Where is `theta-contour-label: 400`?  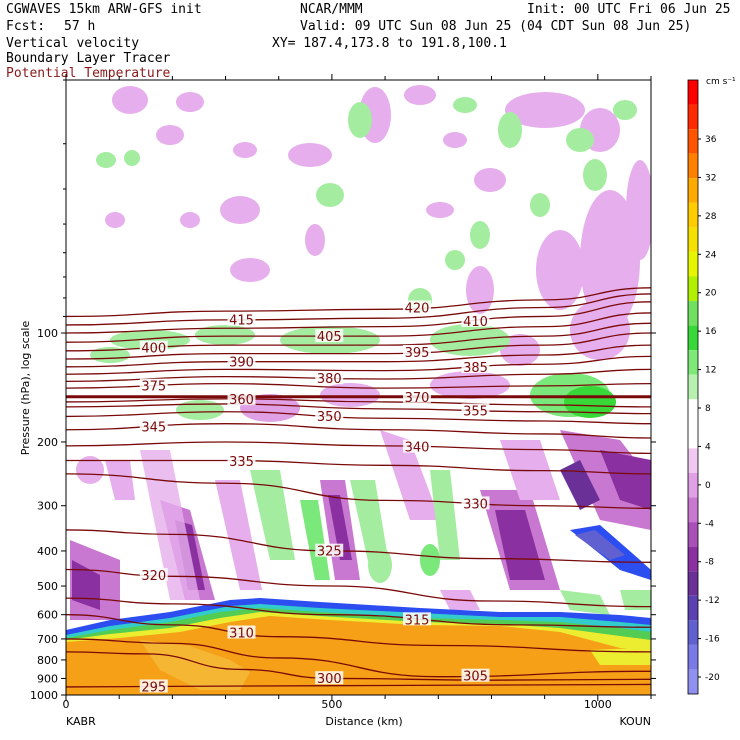 theta-contour-label: 400 is located at coordinates (153, 349).